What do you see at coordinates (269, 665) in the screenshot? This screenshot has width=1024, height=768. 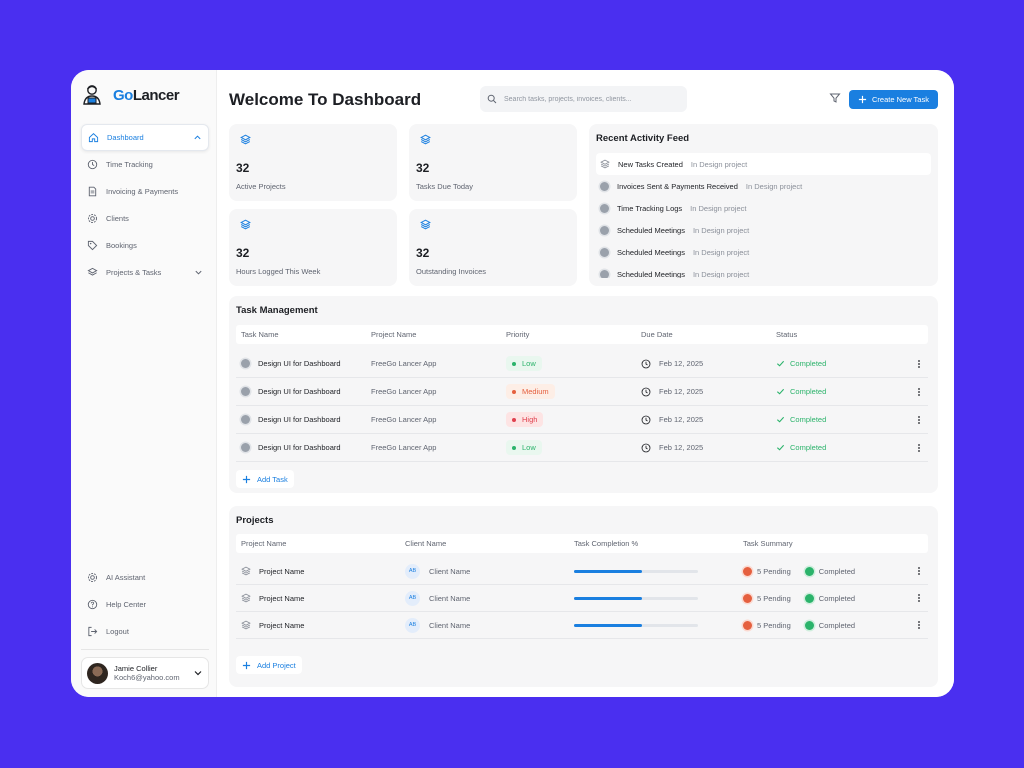 I see `add-project-button: Add Project` at bounding box center [269, 665].